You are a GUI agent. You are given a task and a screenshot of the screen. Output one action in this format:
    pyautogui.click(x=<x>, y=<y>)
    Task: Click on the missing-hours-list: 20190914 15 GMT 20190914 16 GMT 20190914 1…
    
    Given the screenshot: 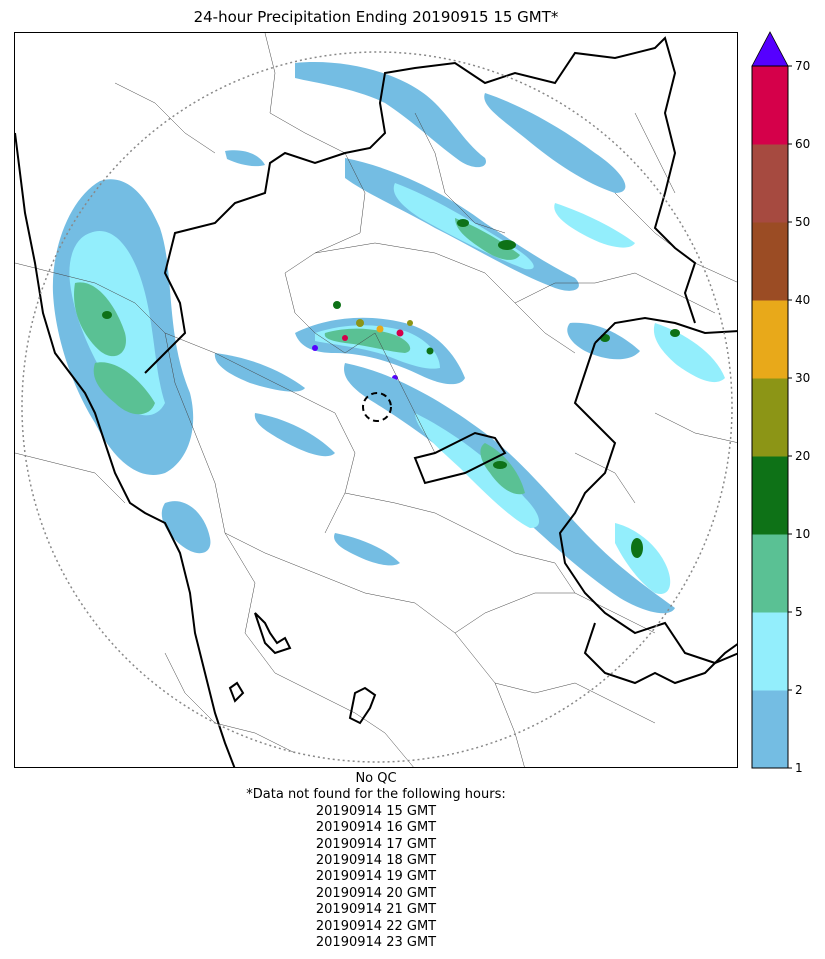 What is the action you would take?
    pyautogui.click(x=376, y=878)
    